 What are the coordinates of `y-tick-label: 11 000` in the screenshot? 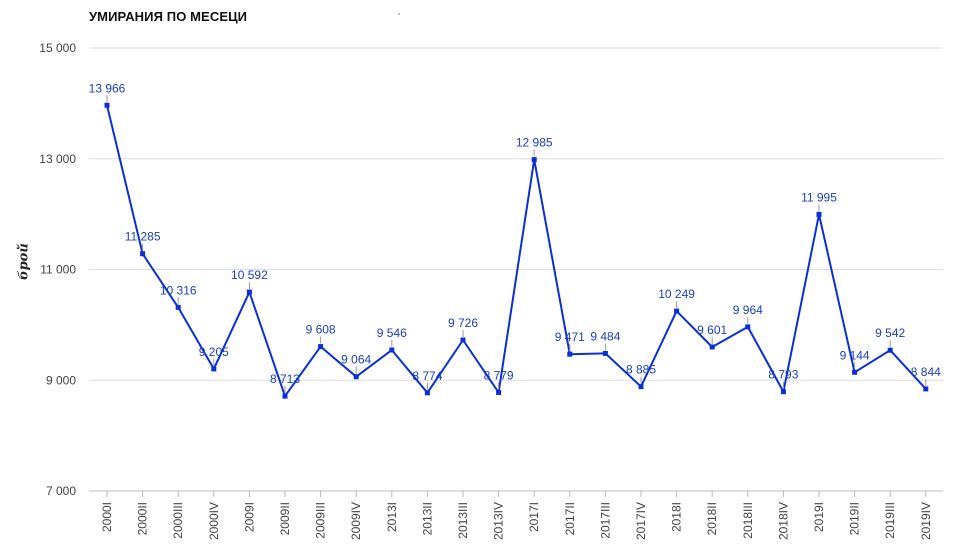 It's located at (58, 270).